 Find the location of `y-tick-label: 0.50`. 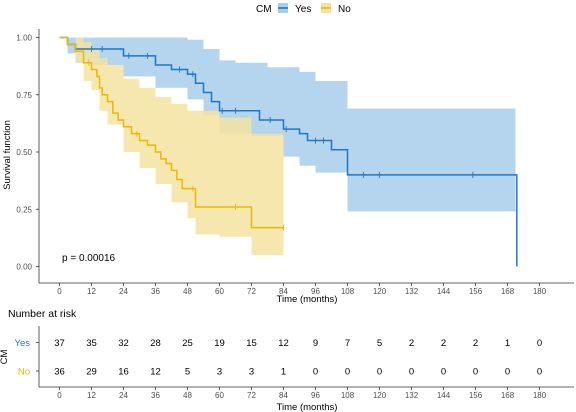

y-tick-label: 0.50 is located at coordinates (24, 152).